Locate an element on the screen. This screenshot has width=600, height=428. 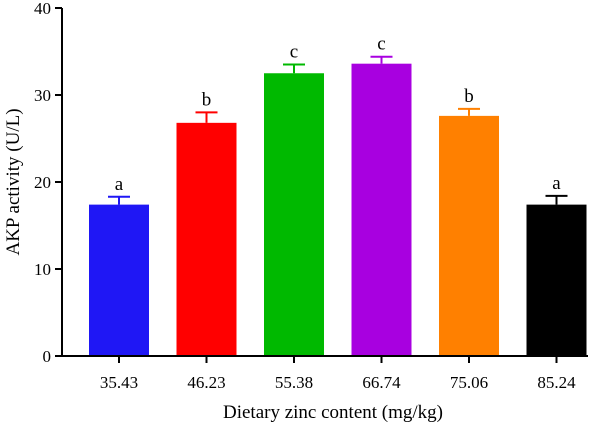
y-tick-label: 0 is located at coordinates (47, 356).